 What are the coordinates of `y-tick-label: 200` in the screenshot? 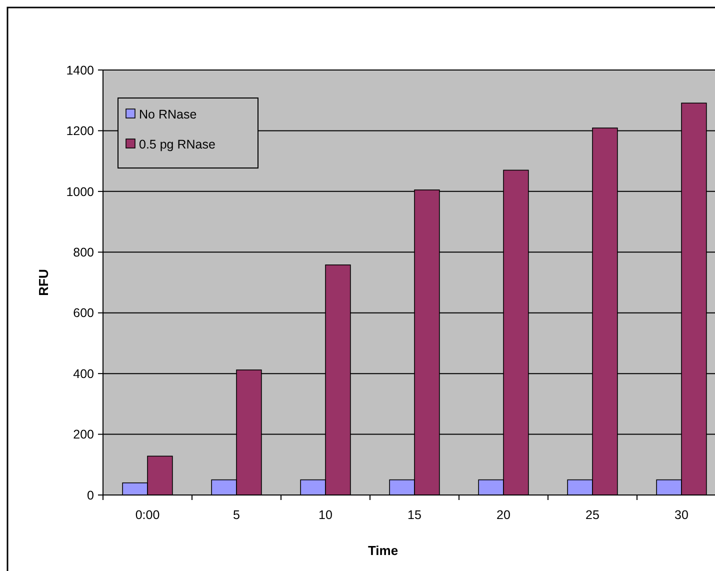 It's located at (83, 435).